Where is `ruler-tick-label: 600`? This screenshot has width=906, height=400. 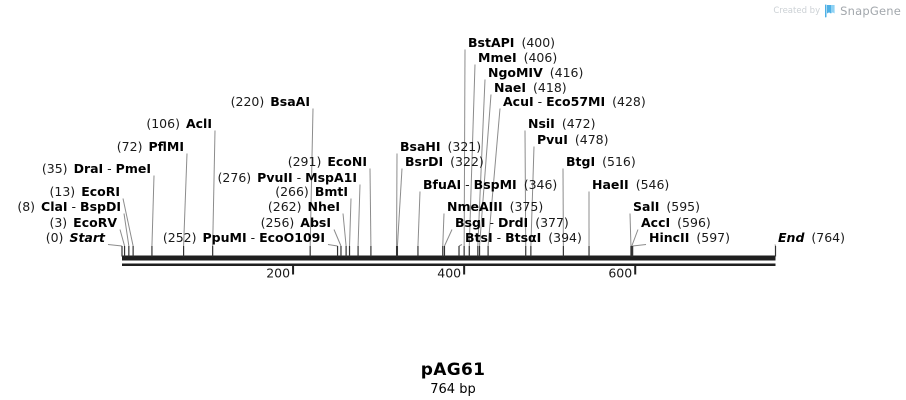
ruler-tick-label: 600 is located at coordinates (620, 273).